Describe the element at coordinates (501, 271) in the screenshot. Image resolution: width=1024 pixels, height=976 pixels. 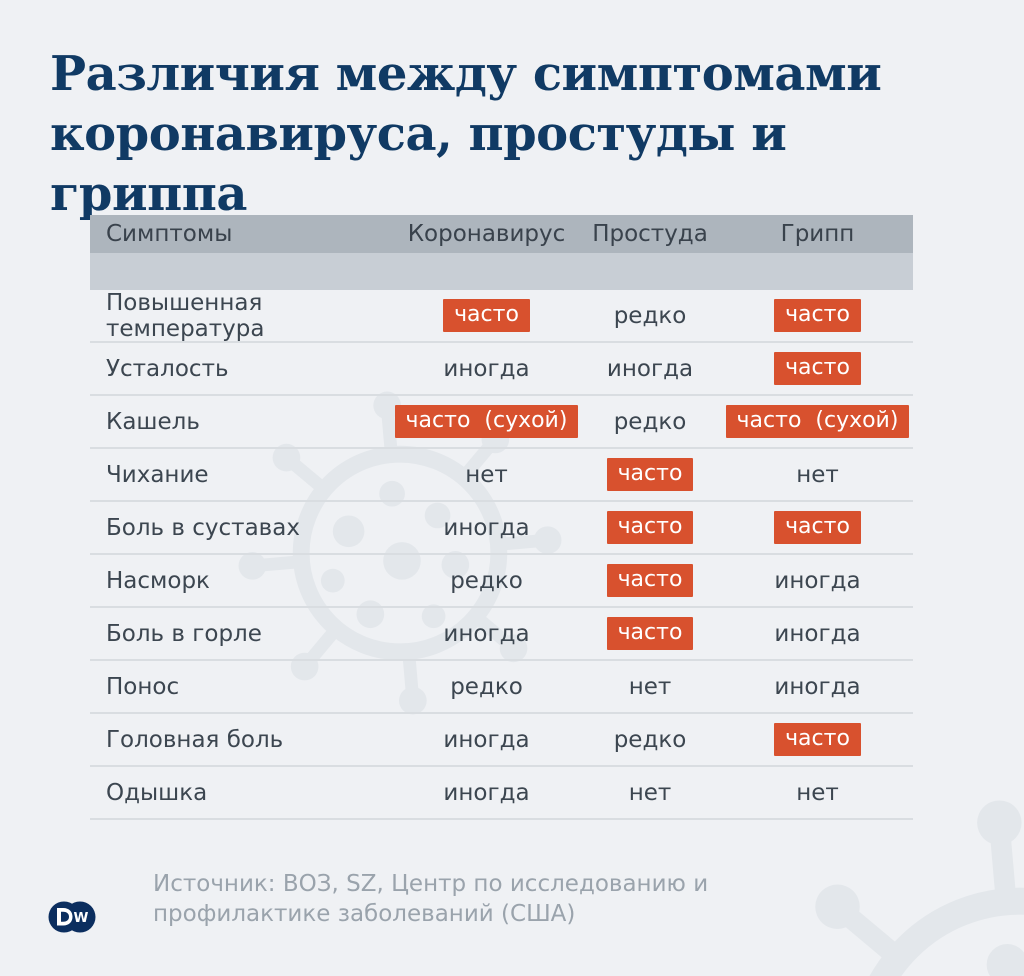
I see `table-subheader-band` at that location.